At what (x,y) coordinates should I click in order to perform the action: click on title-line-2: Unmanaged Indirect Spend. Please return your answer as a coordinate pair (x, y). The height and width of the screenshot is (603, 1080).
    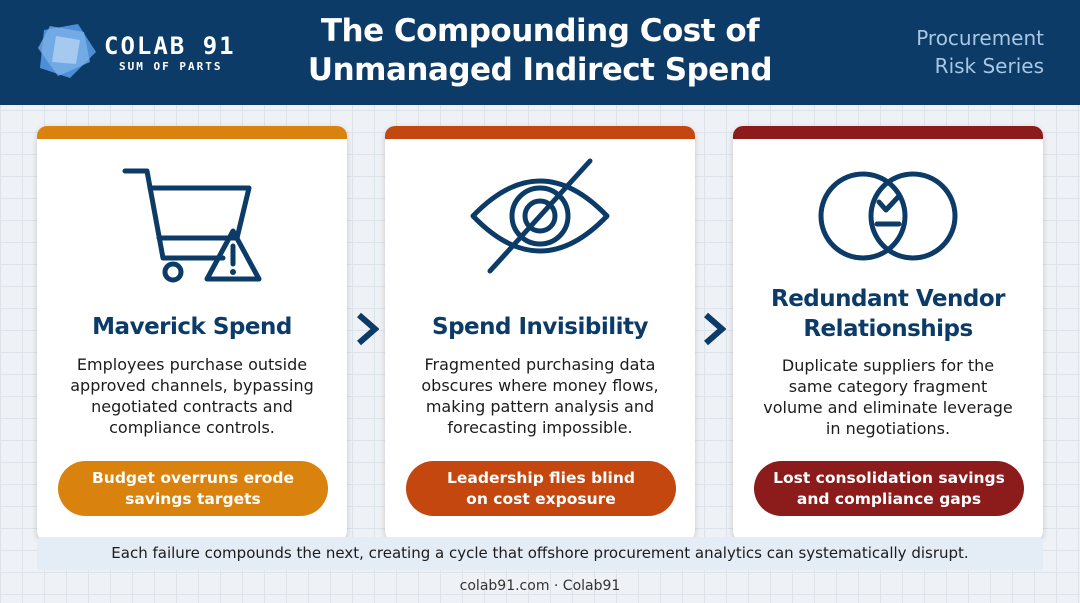
    Looking at the image, I should click on (540, 70).